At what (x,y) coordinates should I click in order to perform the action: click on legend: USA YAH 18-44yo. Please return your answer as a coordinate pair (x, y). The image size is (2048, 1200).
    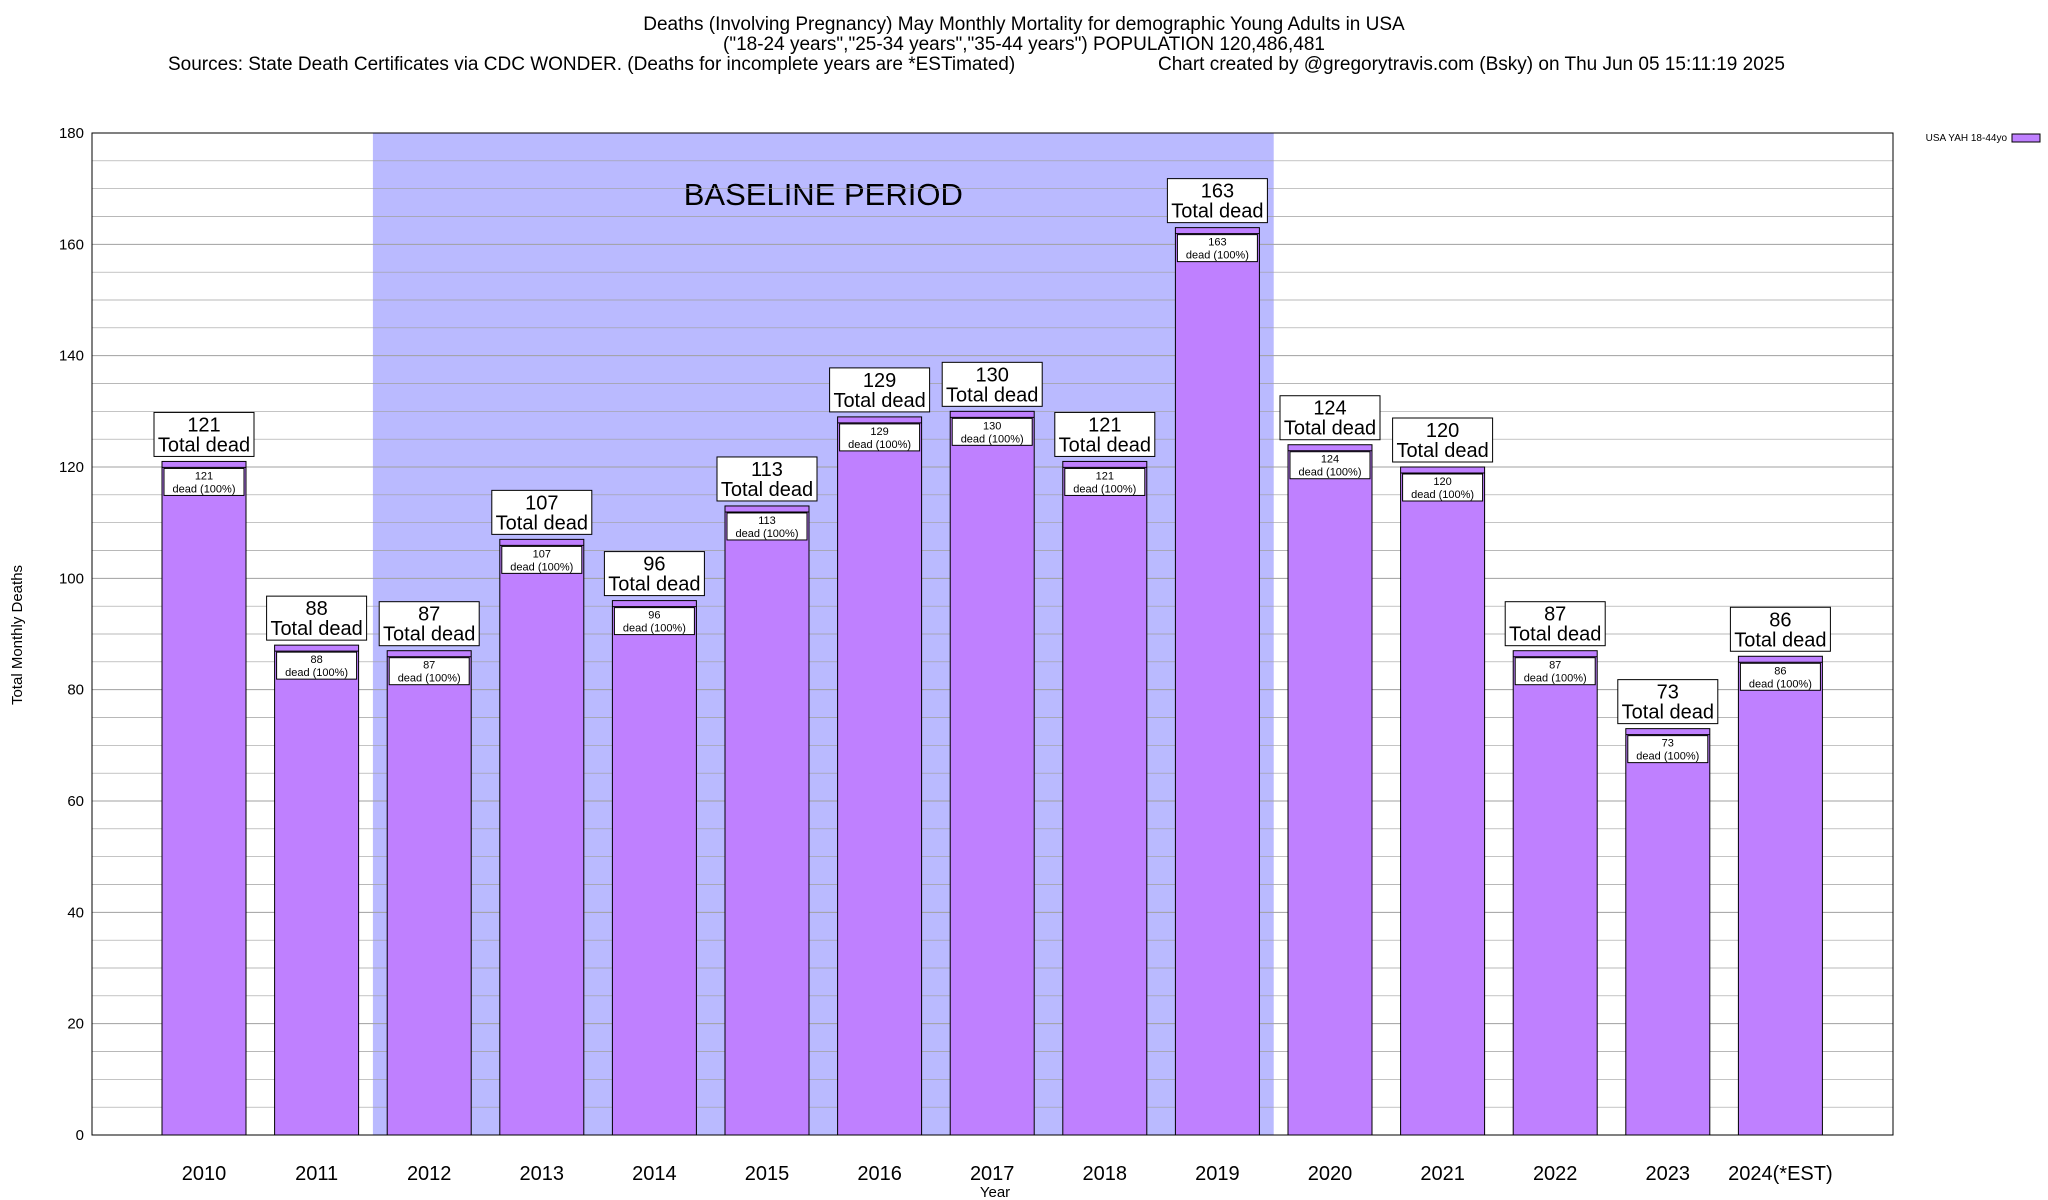
    Looking at the image, I should click on (1983, 138).